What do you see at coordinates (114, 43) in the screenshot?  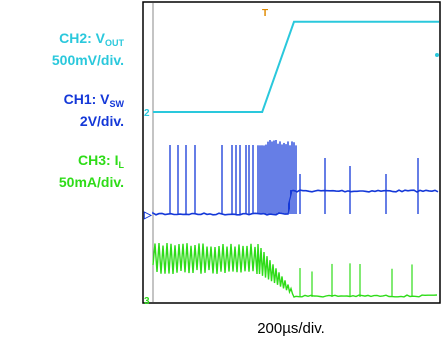 I see `ch2-label-sub: OUT` at bounding box center [114, 43].